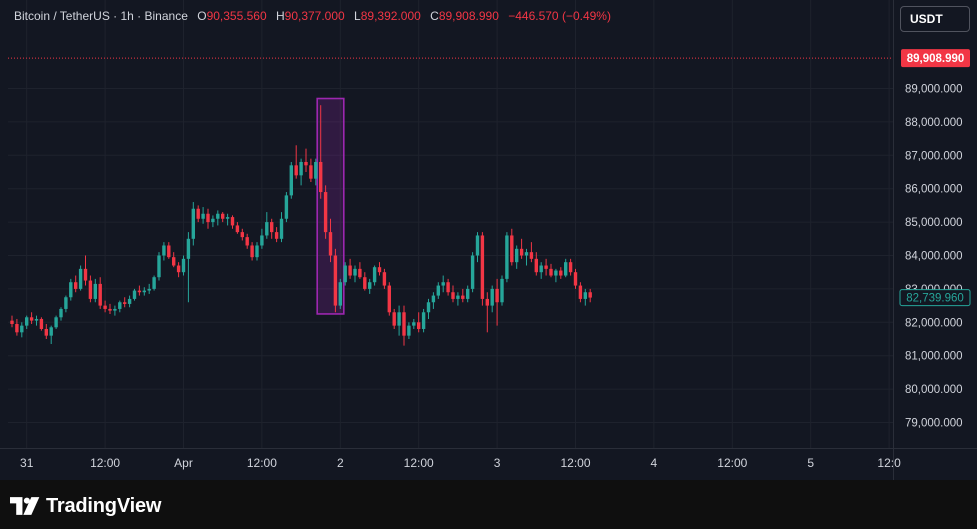  Describe the element at coordinates (330, 206) in the screenshot. I see `highlight-rectangle` at that location.